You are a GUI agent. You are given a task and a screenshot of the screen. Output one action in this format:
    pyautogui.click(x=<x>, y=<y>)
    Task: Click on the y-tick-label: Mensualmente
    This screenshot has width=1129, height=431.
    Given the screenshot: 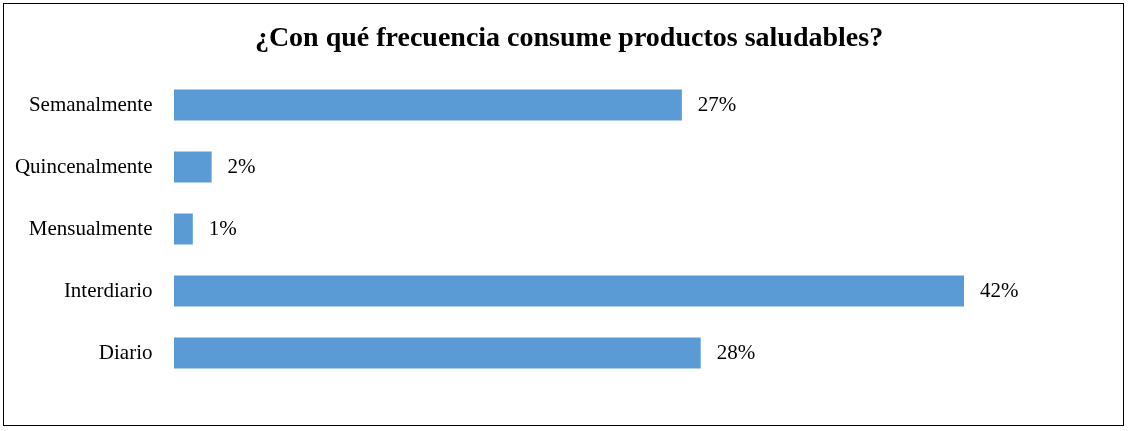 What is the action you would take?
    pyautogui.click(x=90, y=228)
    